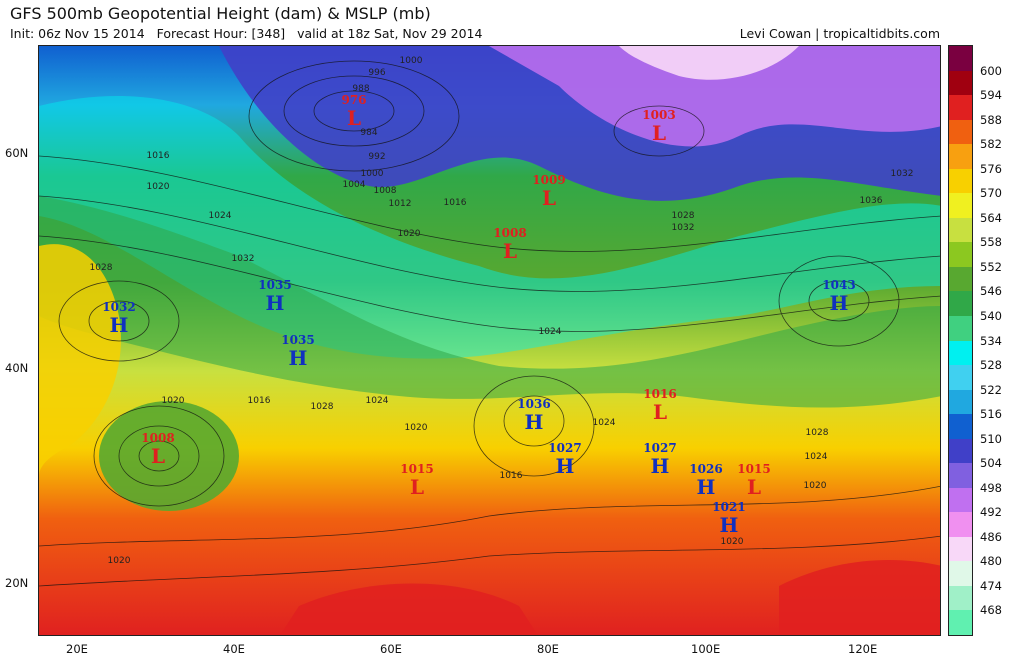 The image size is (1024, 663). What do you see at coordinates (991, 365) in the screenshot?
I see `colorbar-level-label: 528` at bounding box center [991, 365].